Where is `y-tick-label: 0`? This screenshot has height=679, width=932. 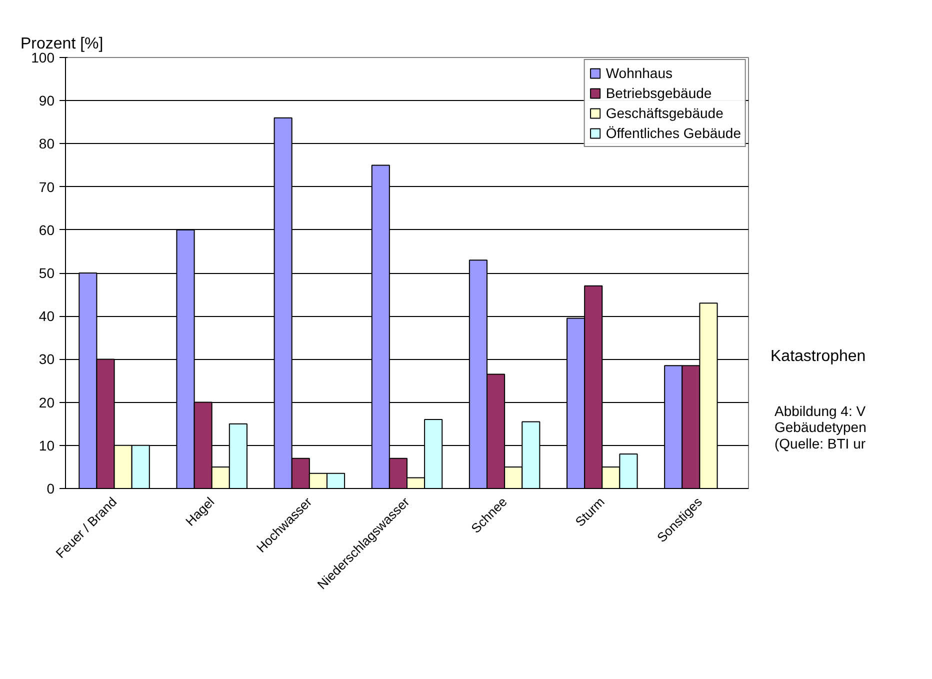 y-tick-label: 0 is located at coordinates (50, 488).